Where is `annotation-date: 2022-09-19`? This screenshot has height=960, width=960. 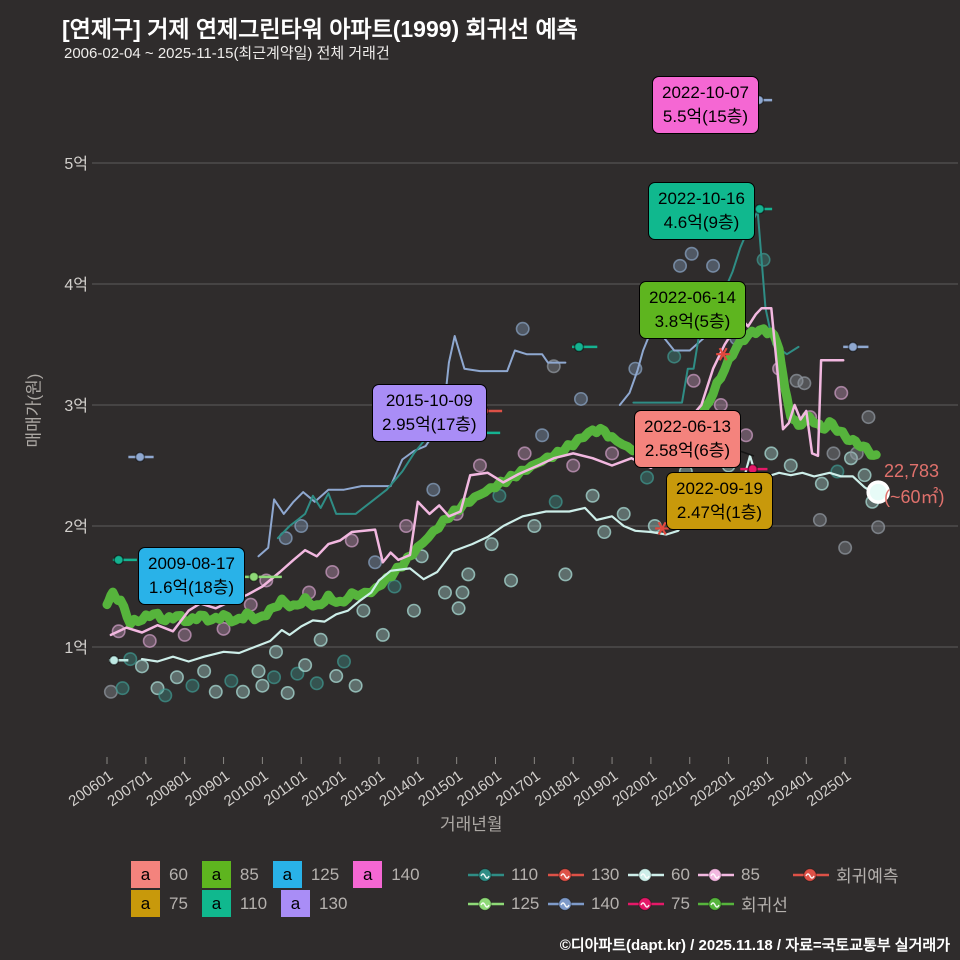 annotation-date: 2022-09-19 is located at coordinates (719, 488).